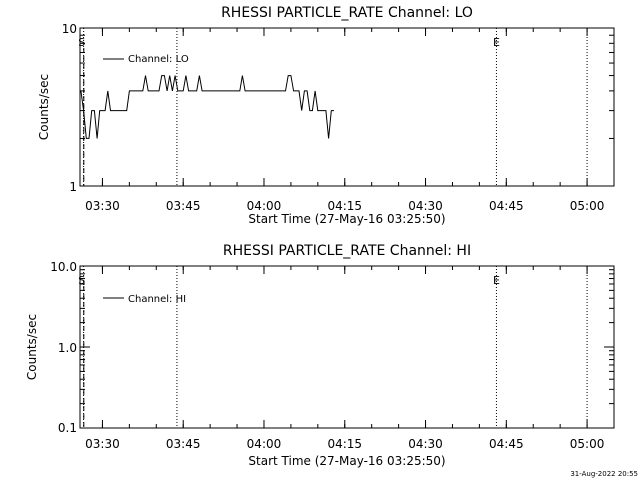 Image resolution: width=640 pixels, height=480 pixels. I want to click on y-tick-label-0-1: 0.1, so click(67, 428).